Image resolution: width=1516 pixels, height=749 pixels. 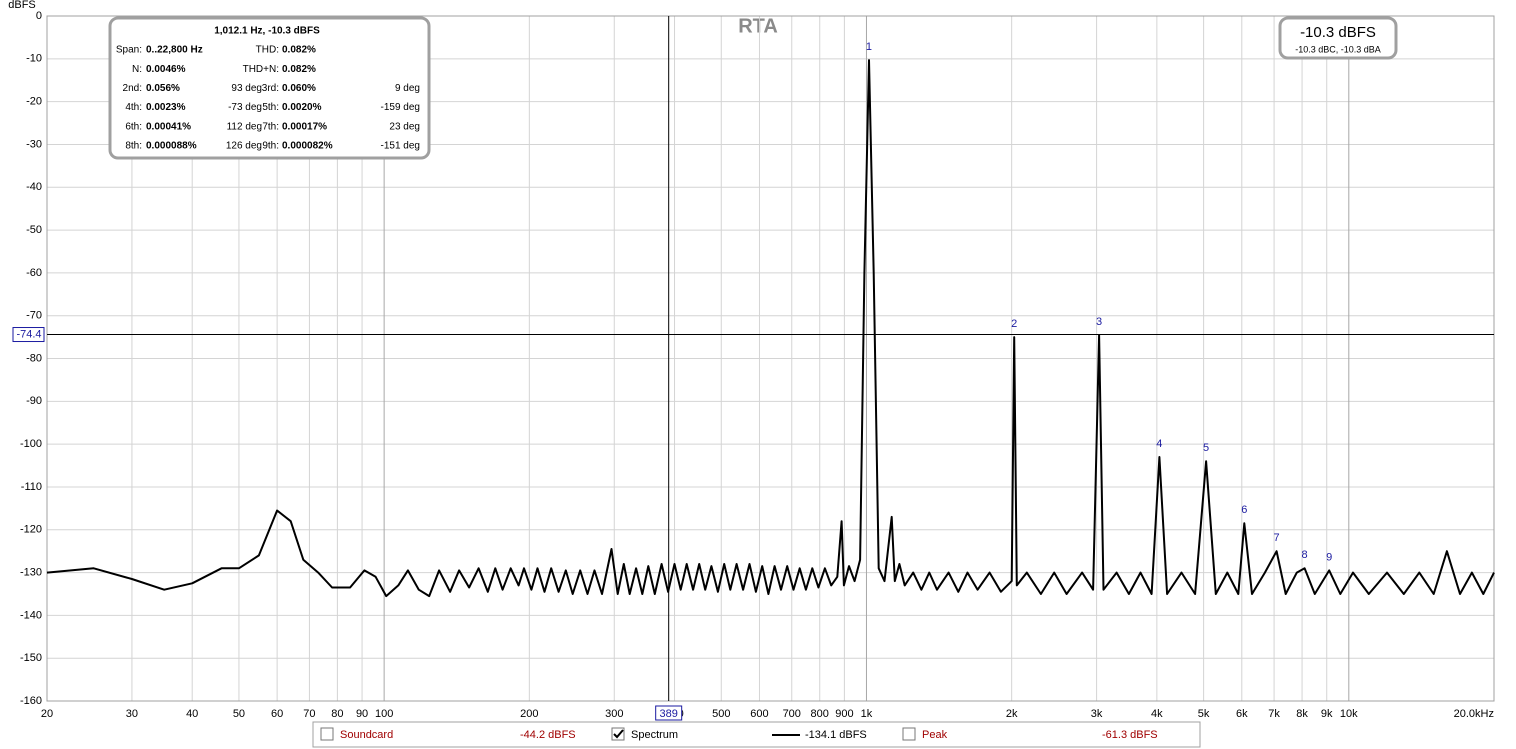 I want to click on x-tick-label: 1k, so click(x=867, y=714).